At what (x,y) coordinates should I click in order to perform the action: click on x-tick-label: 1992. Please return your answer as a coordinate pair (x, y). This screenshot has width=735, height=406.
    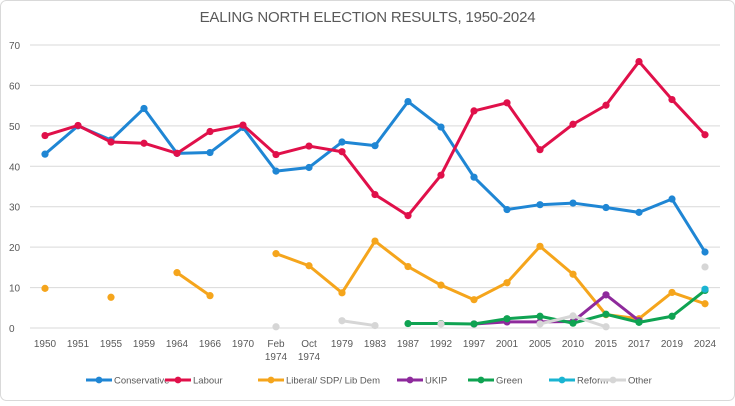
    Looking at the image, I should click on (441, 344).